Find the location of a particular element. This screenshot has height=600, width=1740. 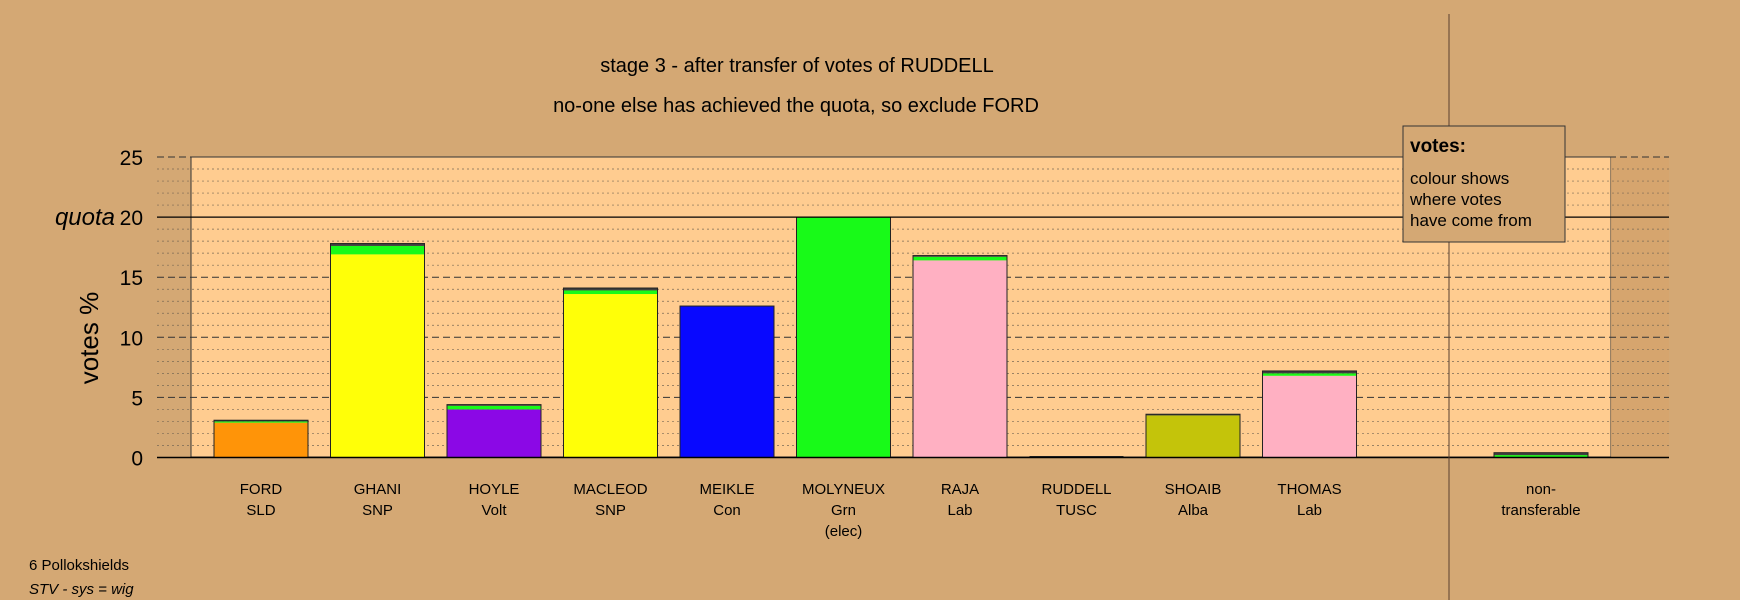

x-label-meikle-1: Con is located at coordinates (727, 510).